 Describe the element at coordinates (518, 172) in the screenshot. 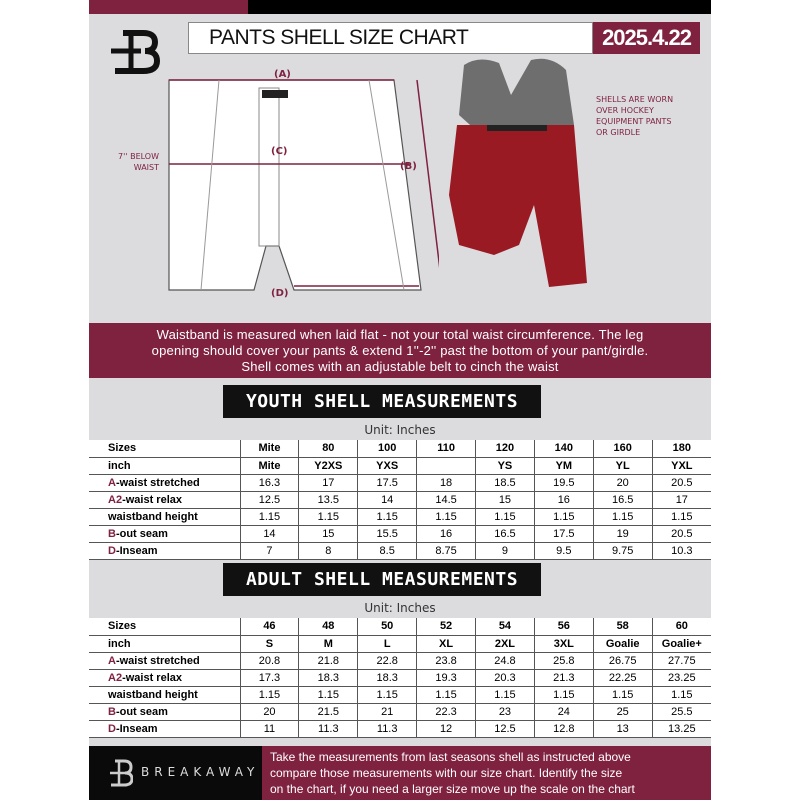

I see `pants-shell-photo` at that location.